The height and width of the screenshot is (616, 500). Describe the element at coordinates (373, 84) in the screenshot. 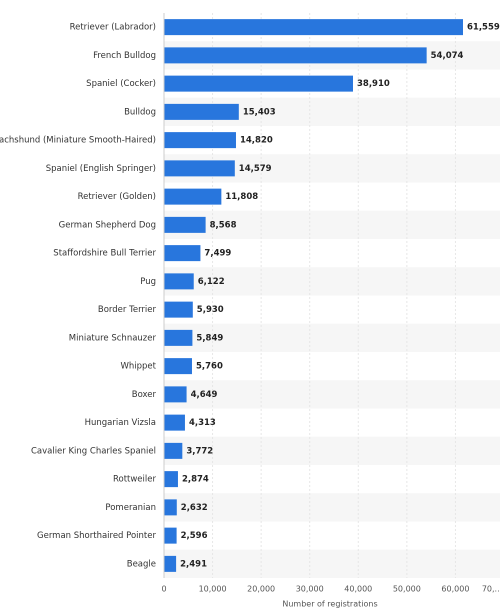

I see `value-label: 38,910` at that location.